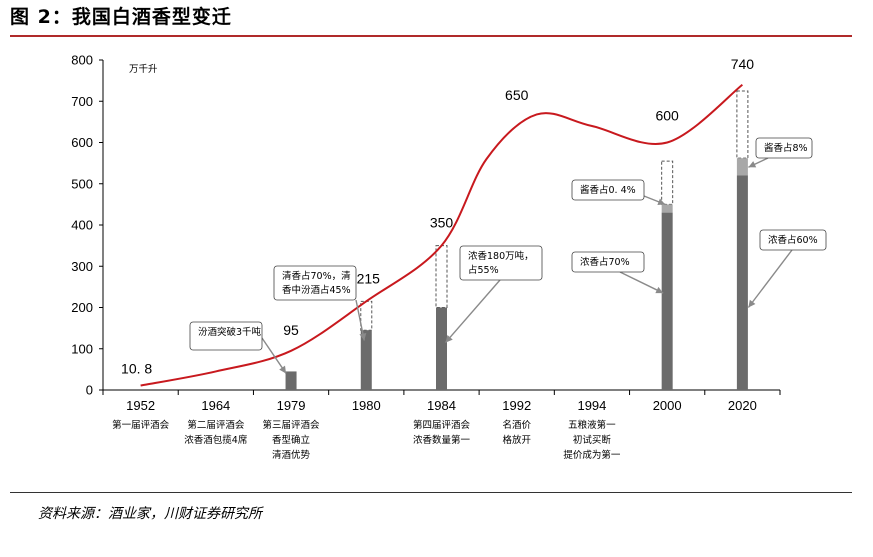 This screenshot has height=557, width=873. I want to click on event-label: 格放开, so click(516, 440).